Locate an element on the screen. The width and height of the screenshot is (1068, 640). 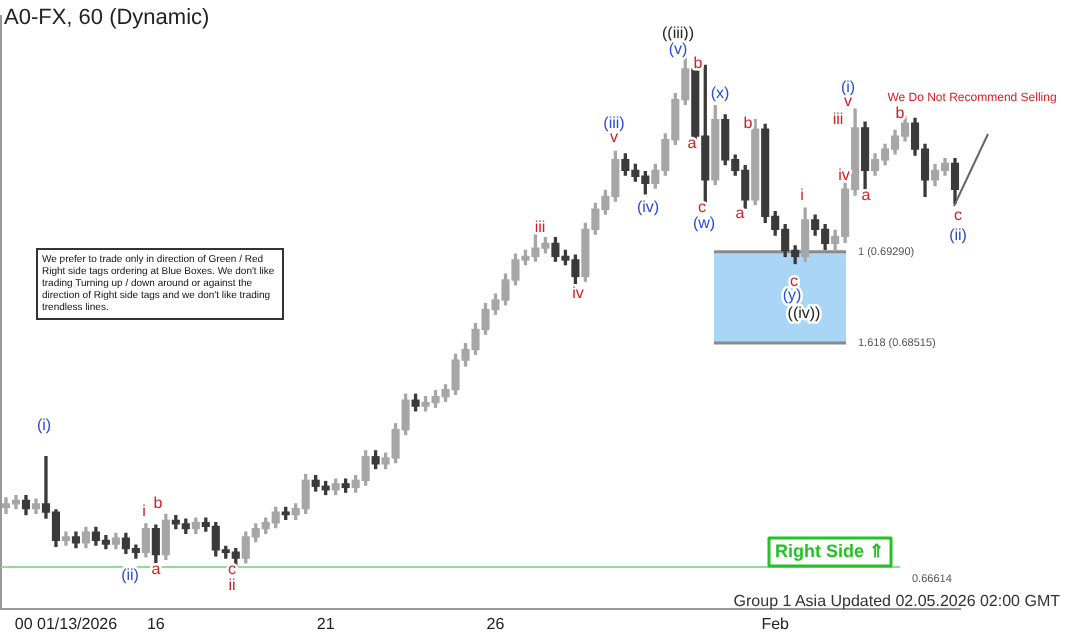
annotation: (w) is located at coordinates (704, 223).